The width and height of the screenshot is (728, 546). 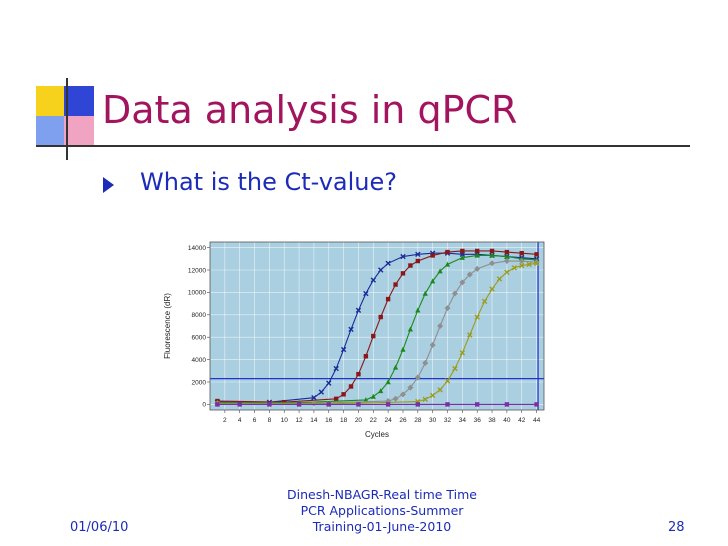 I want to click on x-tick-label: 40, so click(x=507, y=420).